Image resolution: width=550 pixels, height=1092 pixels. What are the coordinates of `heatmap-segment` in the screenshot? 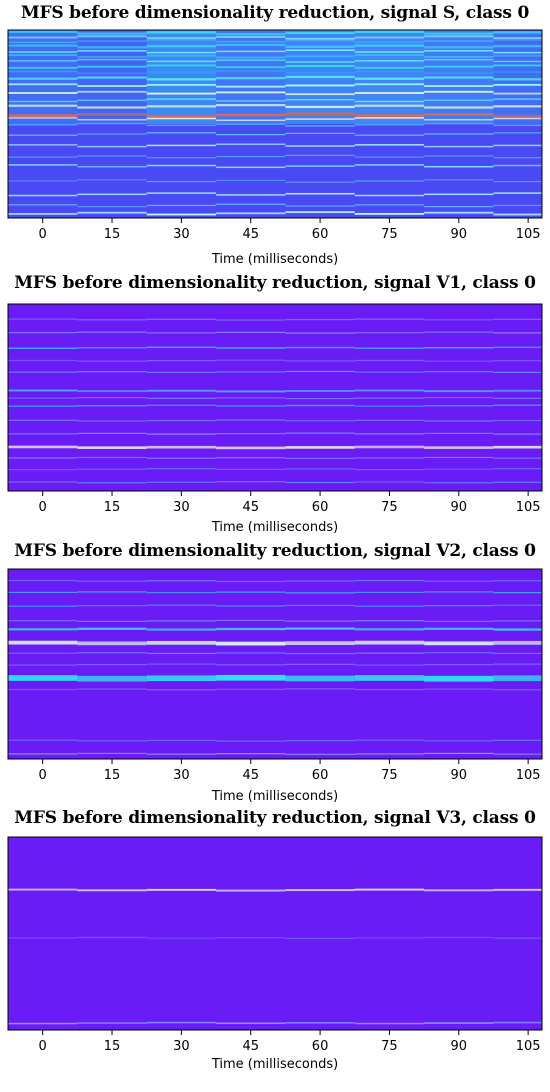 It's located at (389, 77).